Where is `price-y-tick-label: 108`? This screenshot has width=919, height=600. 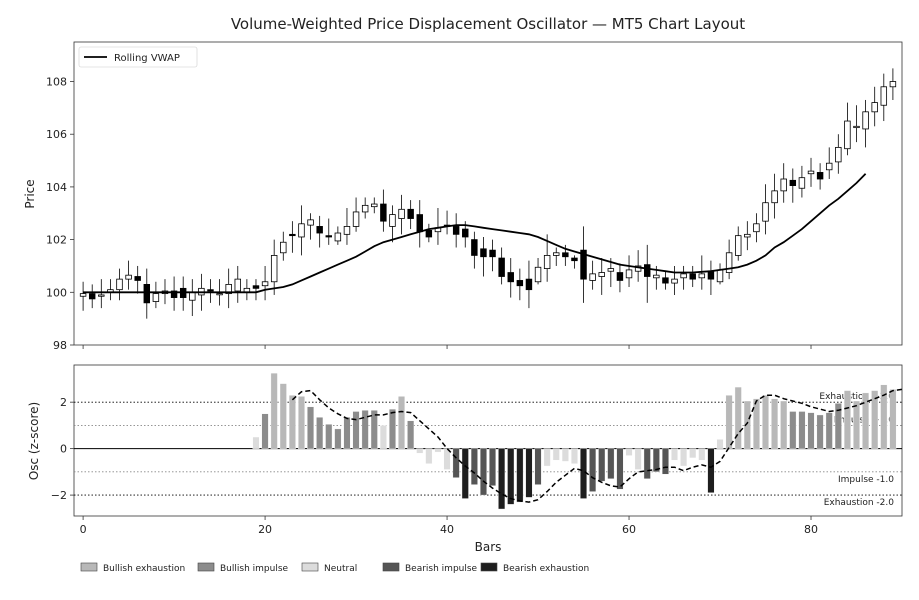 price-y-tick-label: 108 is located at coordinates (56, 82).